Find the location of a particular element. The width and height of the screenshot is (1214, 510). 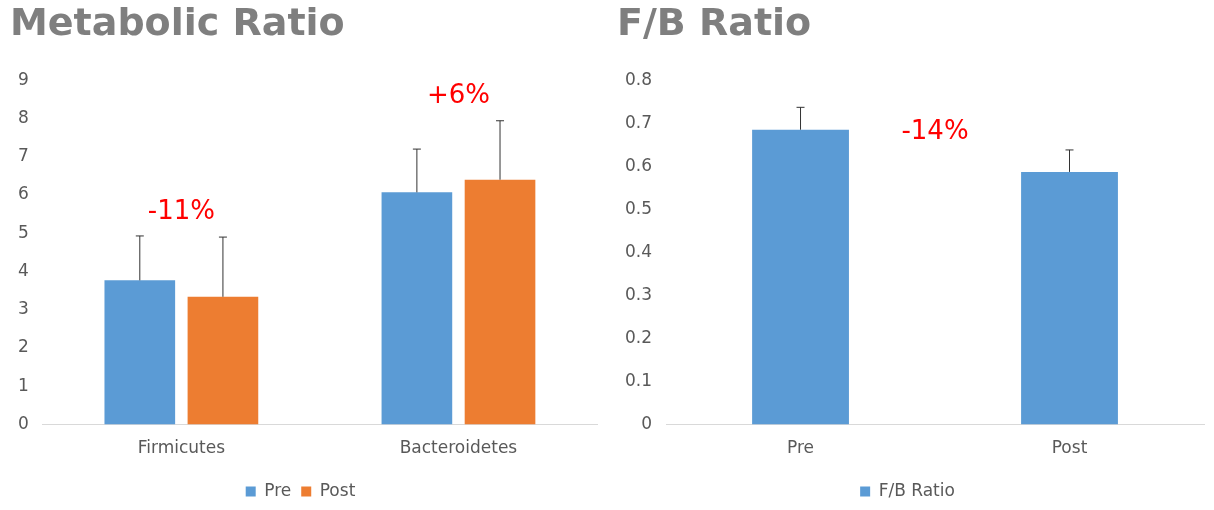

chart-title: F/B Ratio is located at coordinates (714, 22).